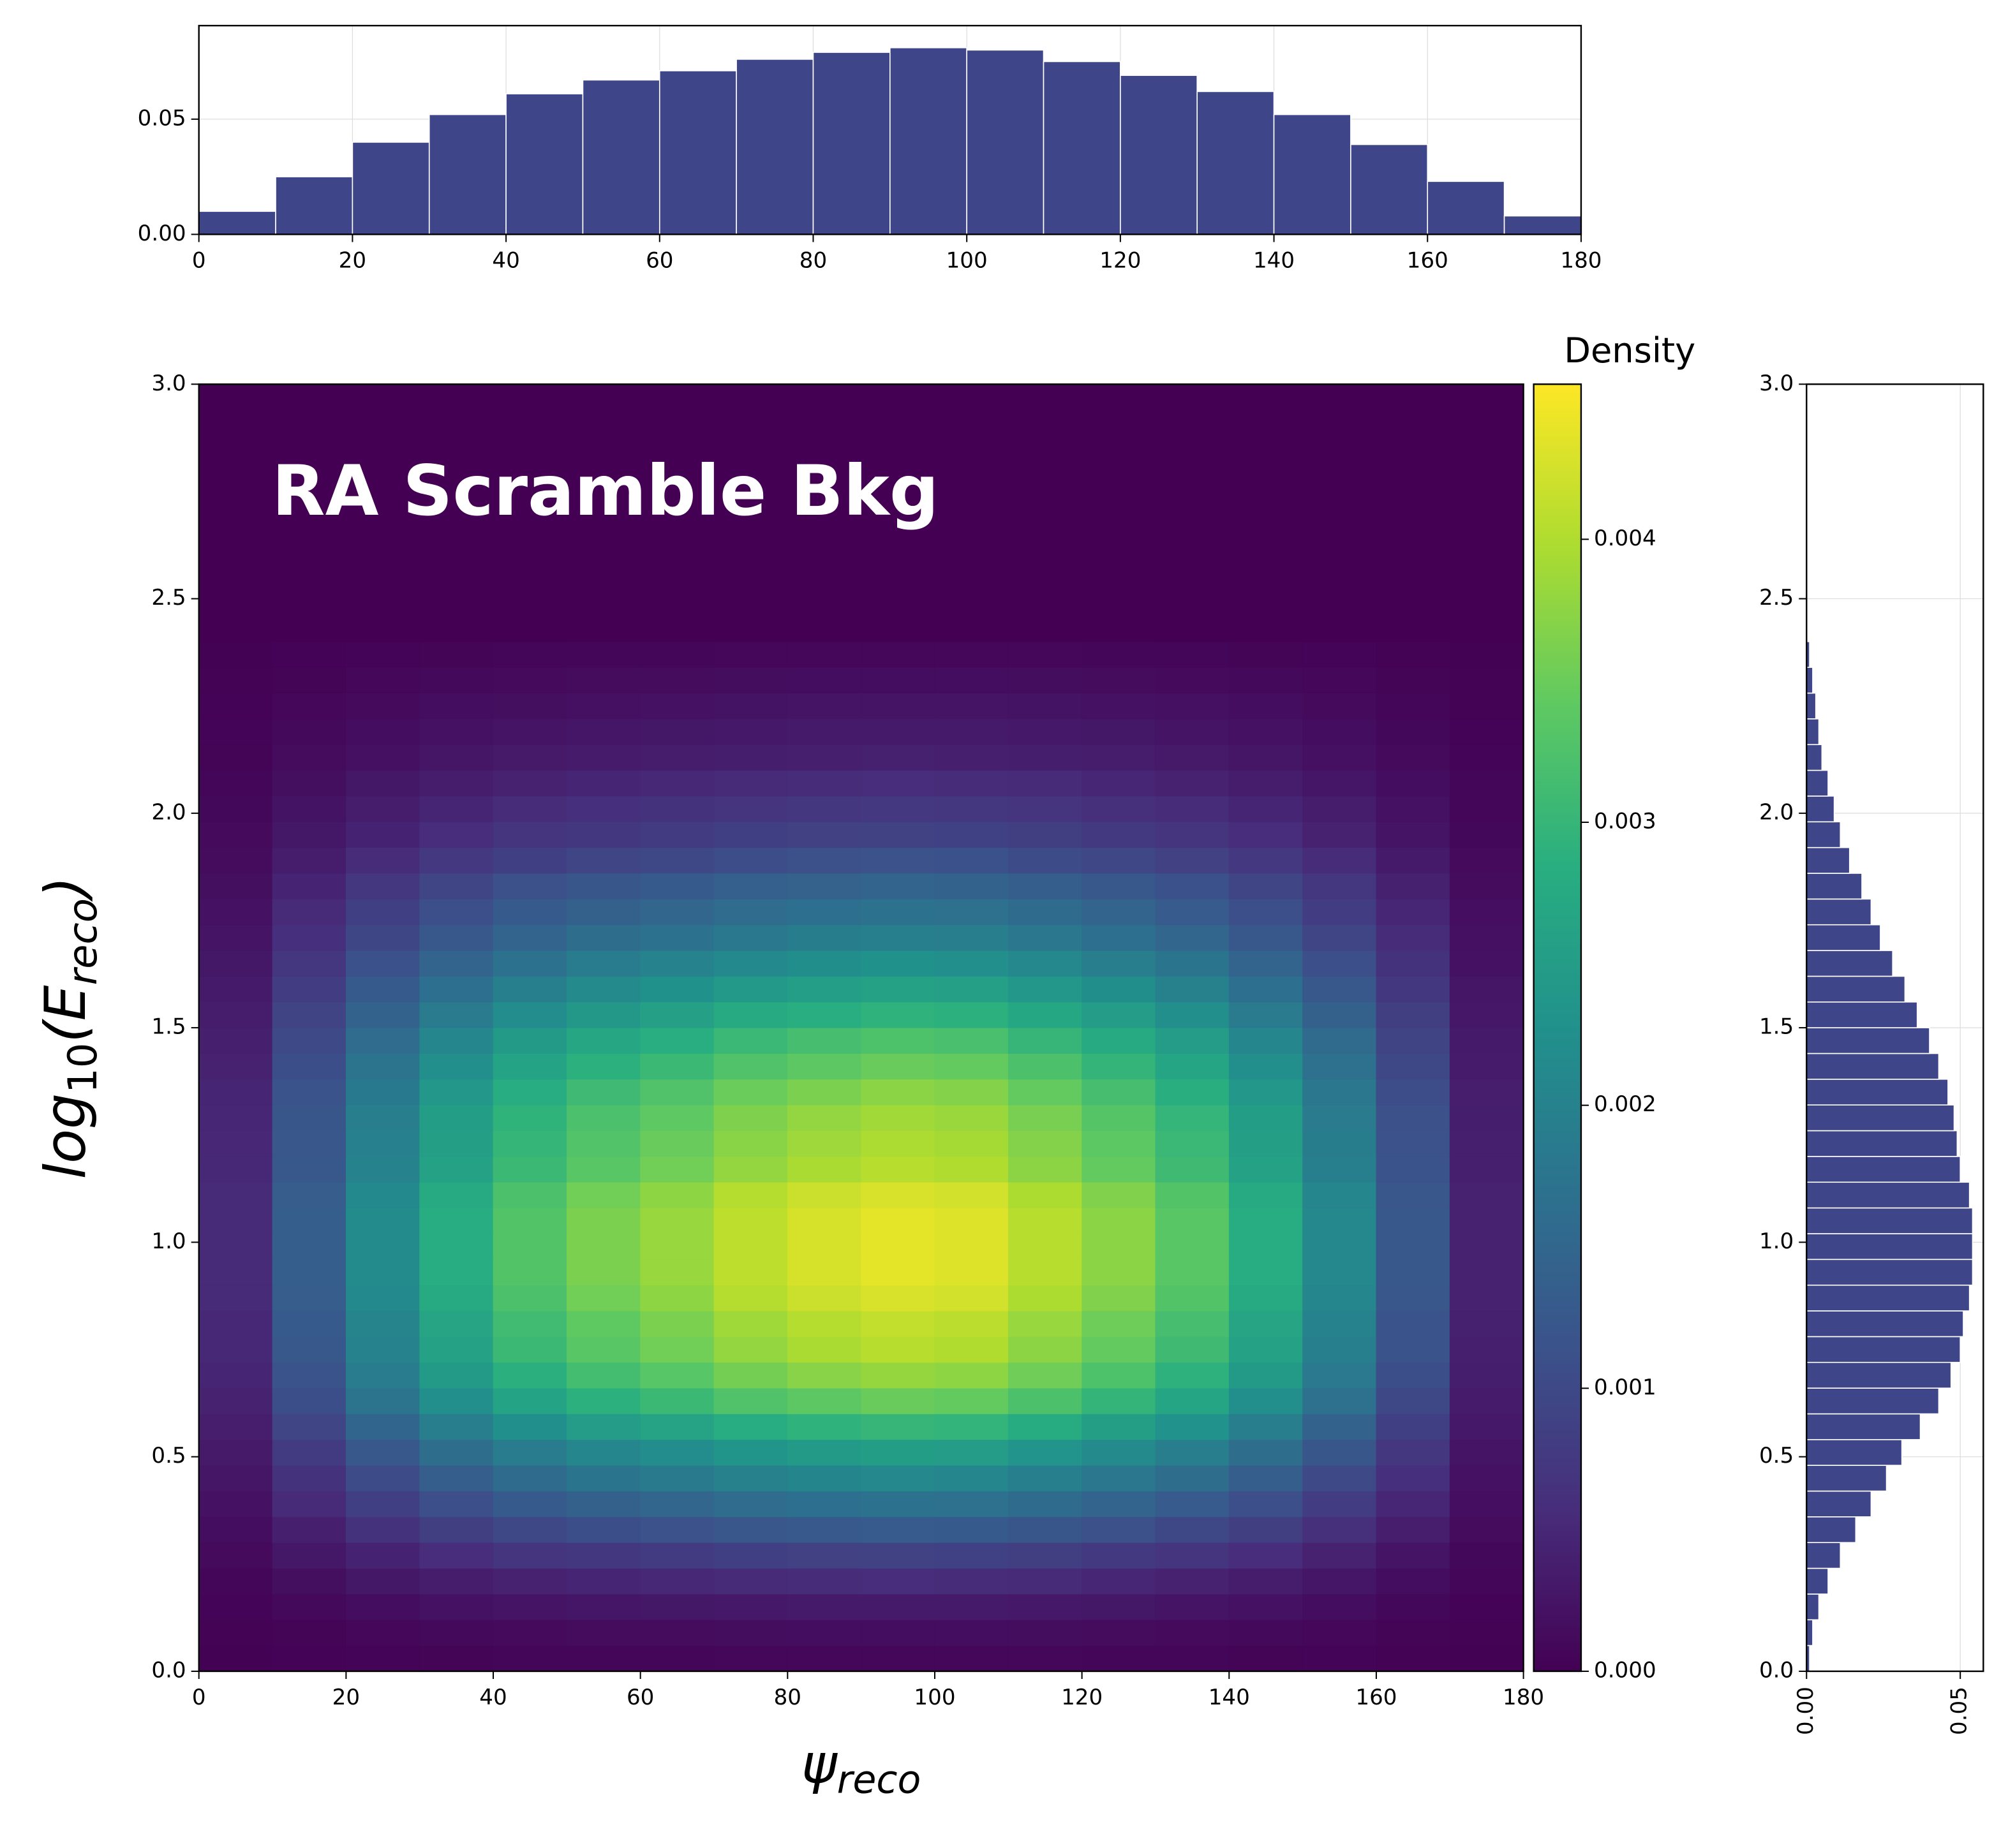 The width and height of the screenshot is (2008, 1848). I want to click on x-tick-label: 20, so click(346, 1697).